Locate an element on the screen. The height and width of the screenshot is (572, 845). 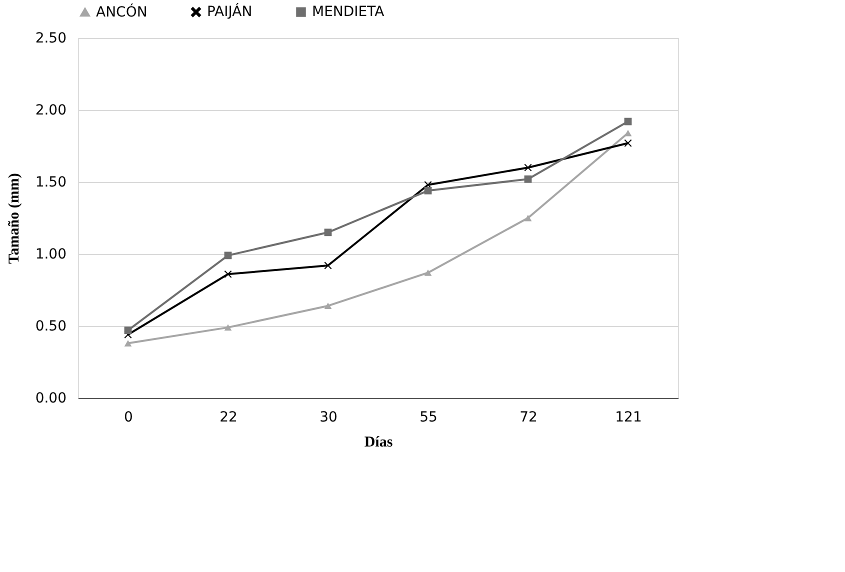
y-tick-label: 1.00 is located at coordinates (50, 254).